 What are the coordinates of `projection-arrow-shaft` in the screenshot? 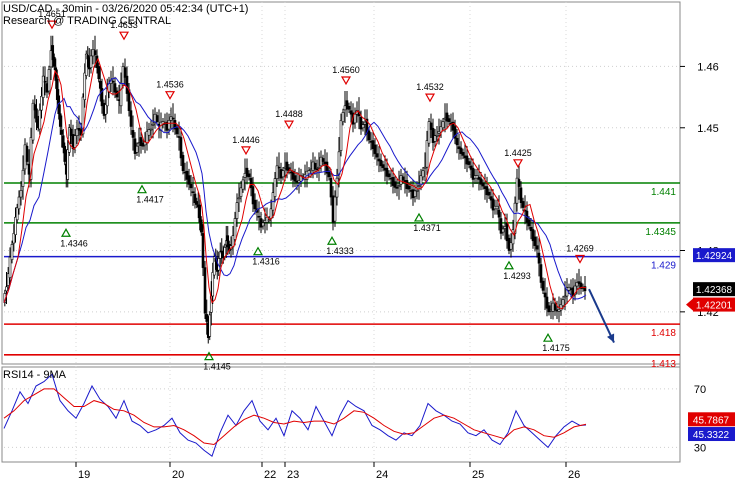 It's located at (601, 315).